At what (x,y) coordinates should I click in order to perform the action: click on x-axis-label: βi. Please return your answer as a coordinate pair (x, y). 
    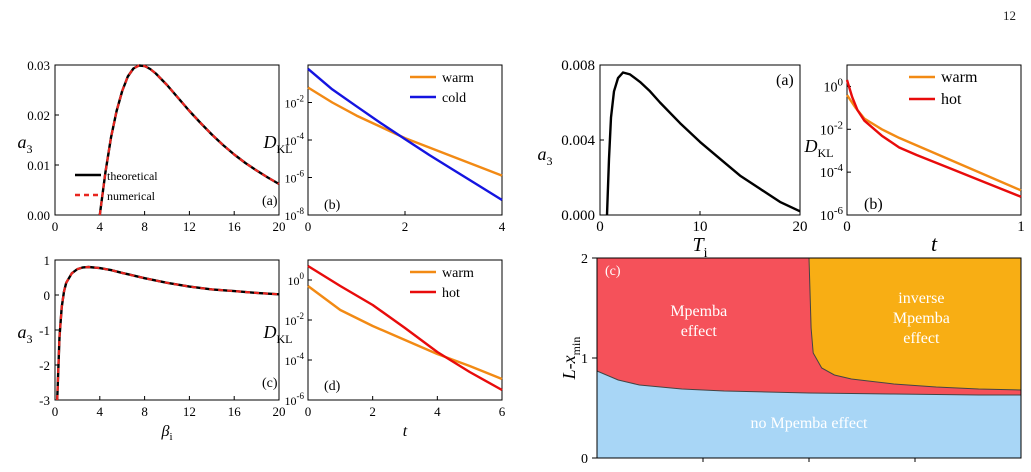
    Looking at the image, I should click on (166, 433).